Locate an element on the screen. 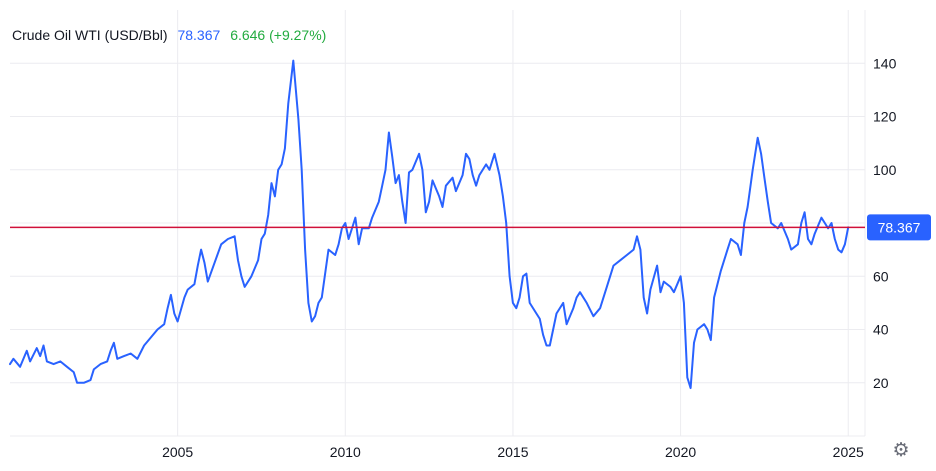 This screenshot has height=471, width=936. y-tick-label: 140 is located at coordinates (885, 63).